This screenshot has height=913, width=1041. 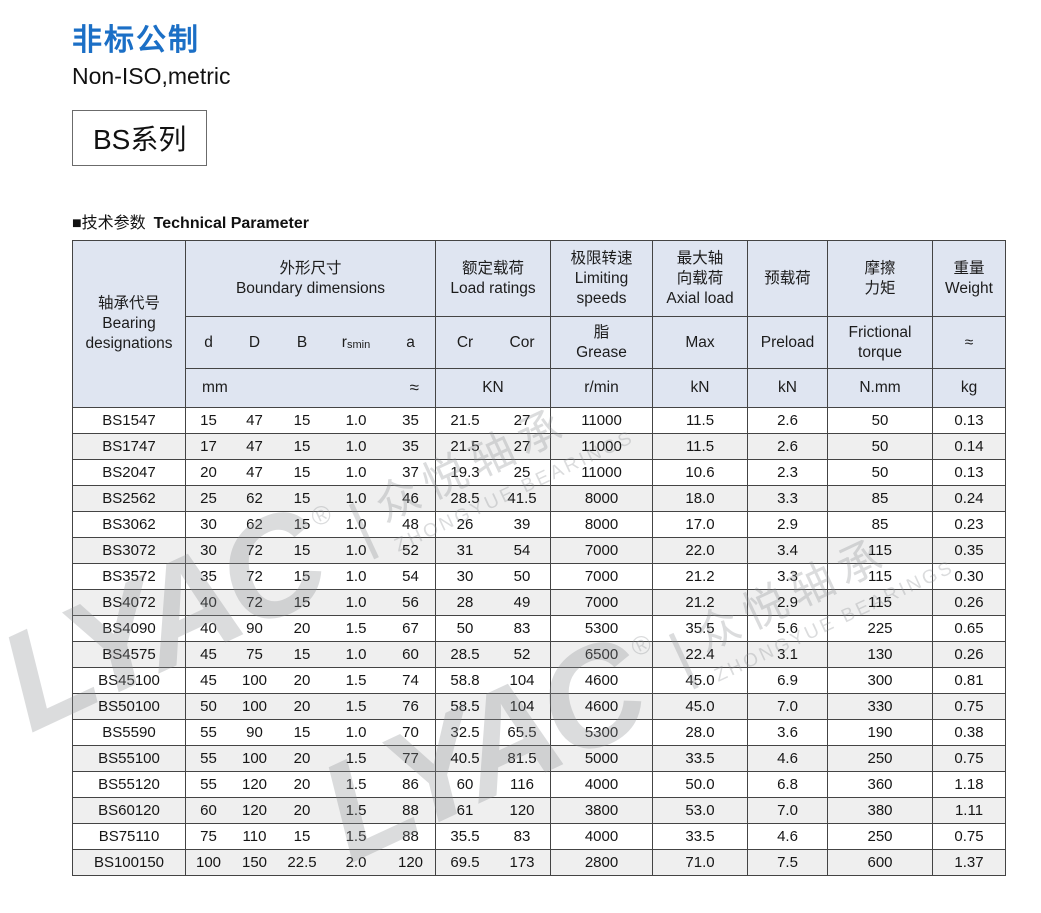 I want to click on value-cell: 11.5, so click(x=700, y=447).